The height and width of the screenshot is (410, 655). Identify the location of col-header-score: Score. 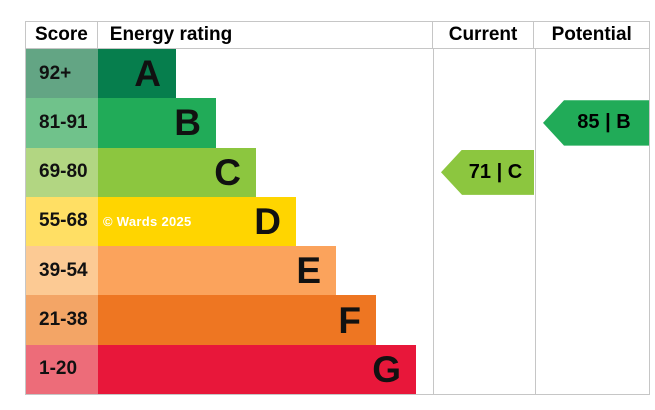
(62, 35).